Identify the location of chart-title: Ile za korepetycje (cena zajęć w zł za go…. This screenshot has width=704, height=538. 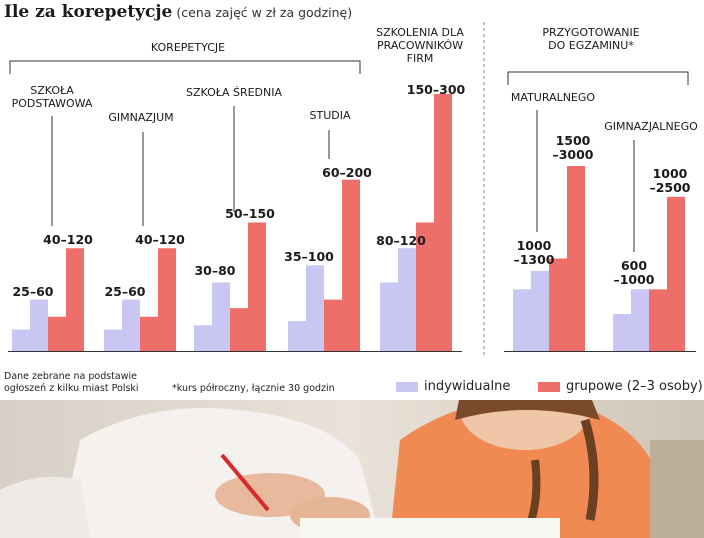
(178, 12).